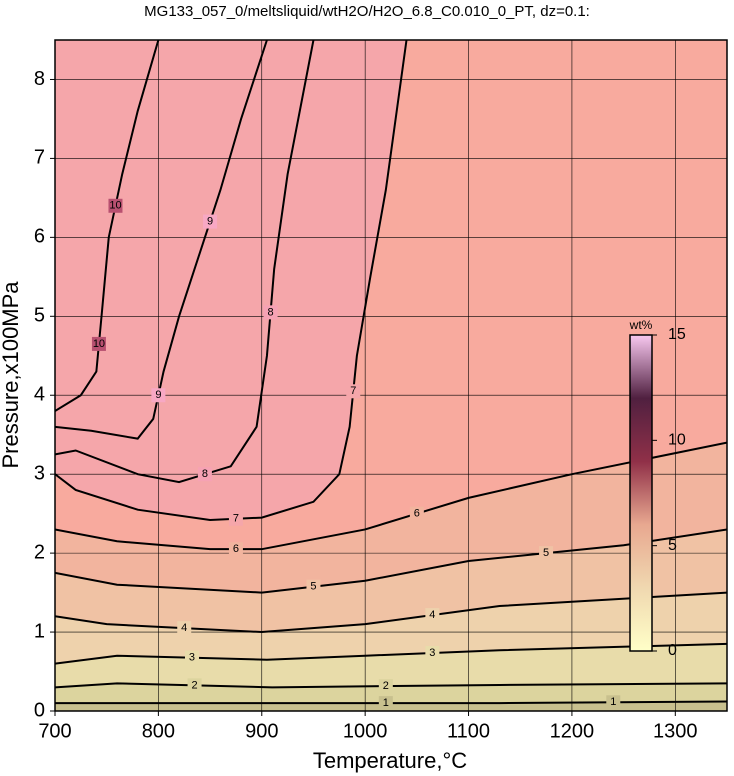 This screenshot has width=734, height=776. Describe the element at coordinates (677, 440) in the screenshot. I see `colorbar-tick-label: 10` at that location.